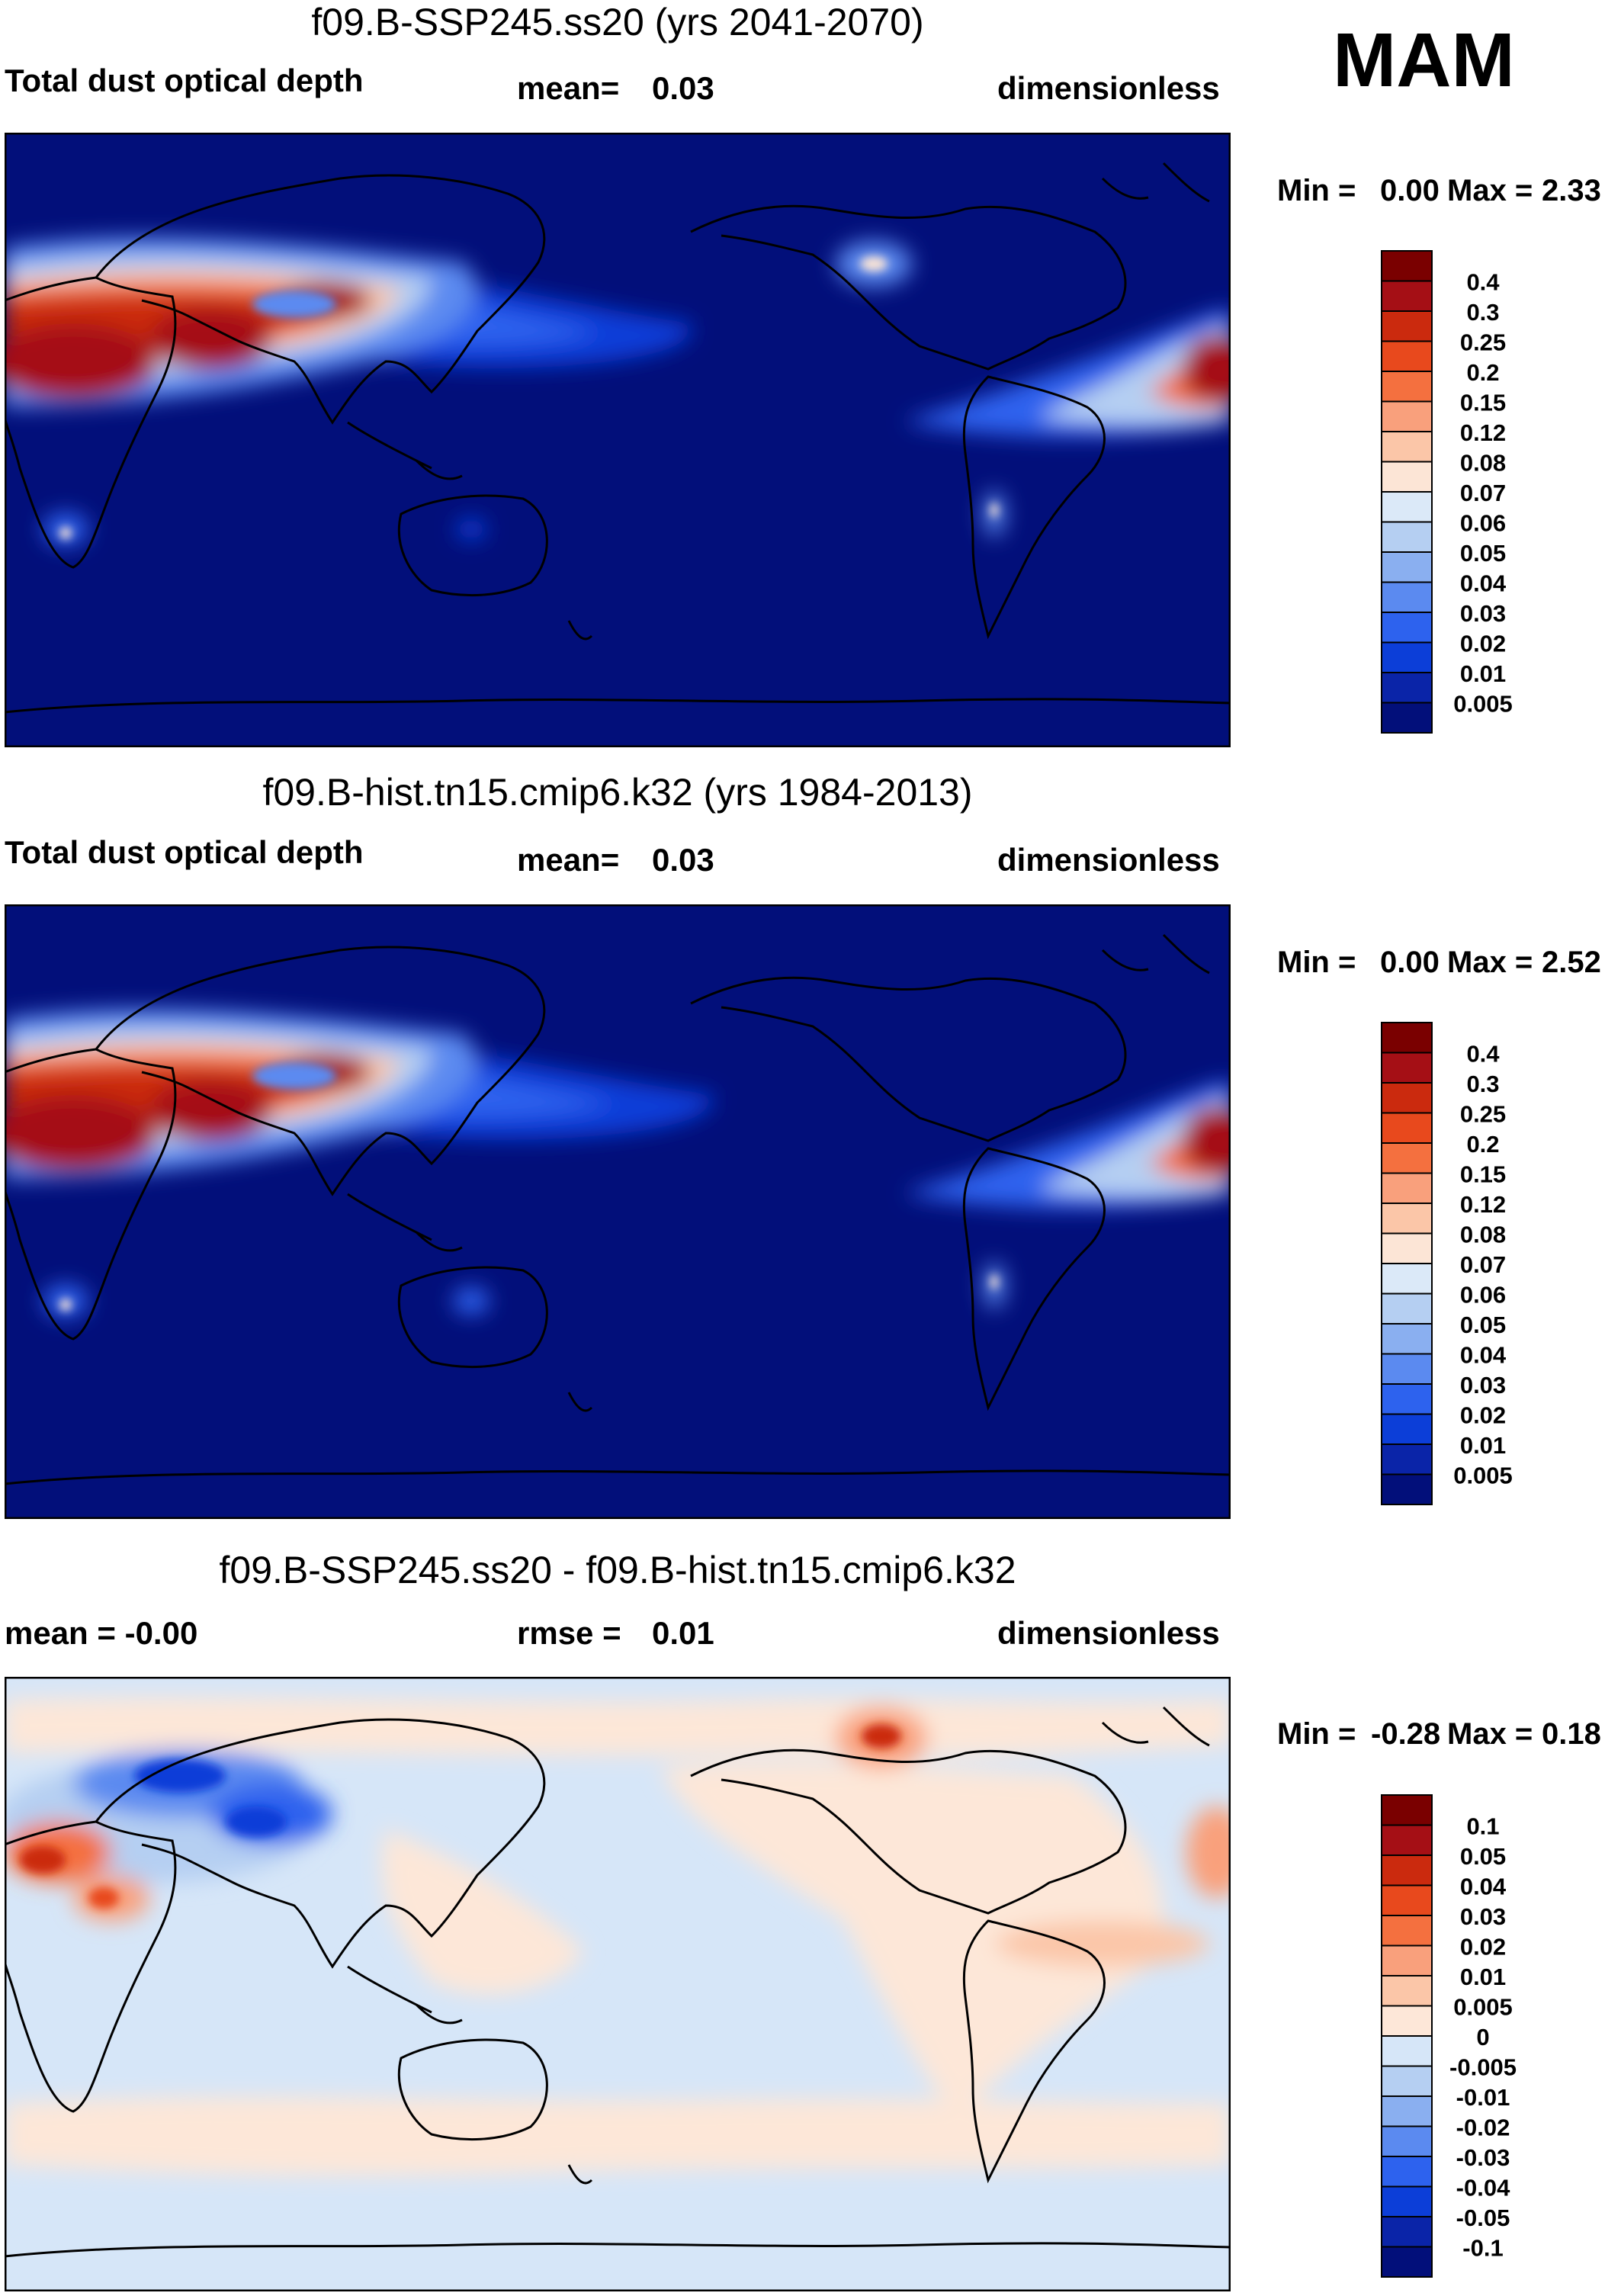  Describe the element at coordinates (683, 88) in the screenshot. I see `panel-1-mean-value: 0.03` at that location.